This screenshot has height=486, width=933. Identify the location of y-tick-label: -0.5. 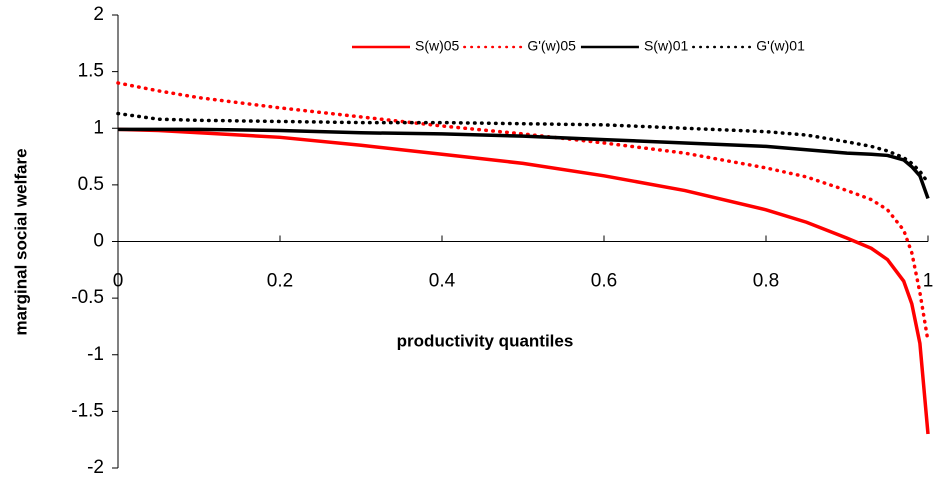
(87, 297).